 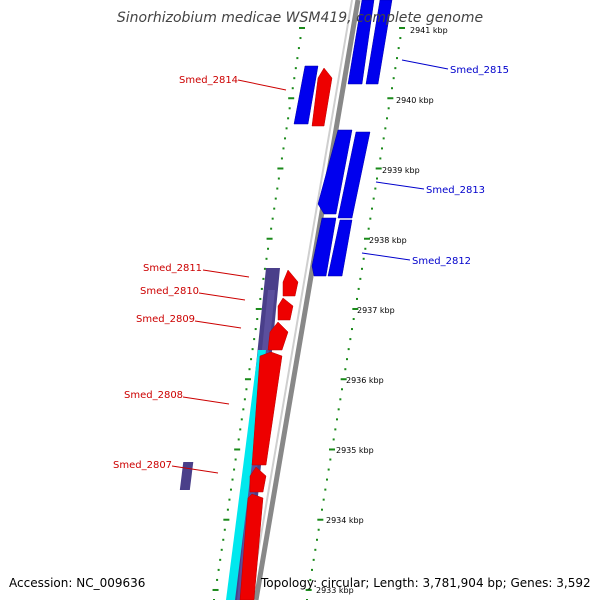 What do you see at coordinates (251, 546) in the screenshot?
I see `gene-arrow-continuation` at bounding box center [251, 546].